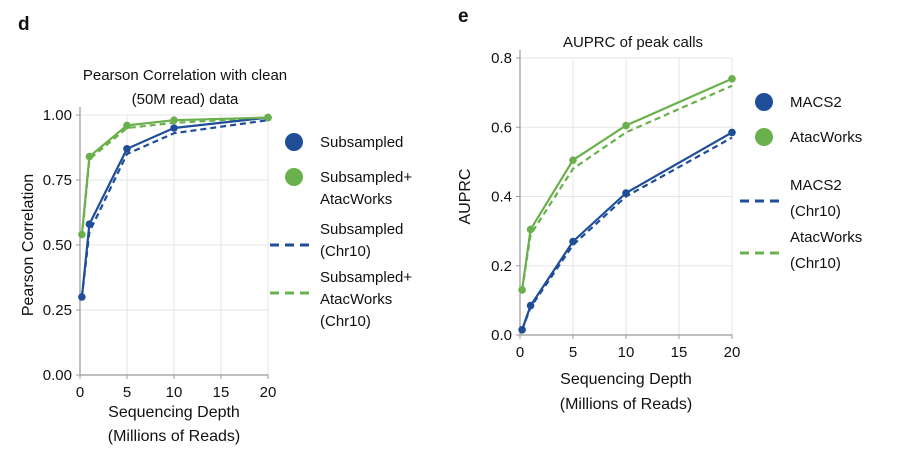 The width and height of the screenshot is (908, 455). Describe the element at coordinates (501, 58) in the screenshot. I see `y-tick-label: 0.8` at that location.